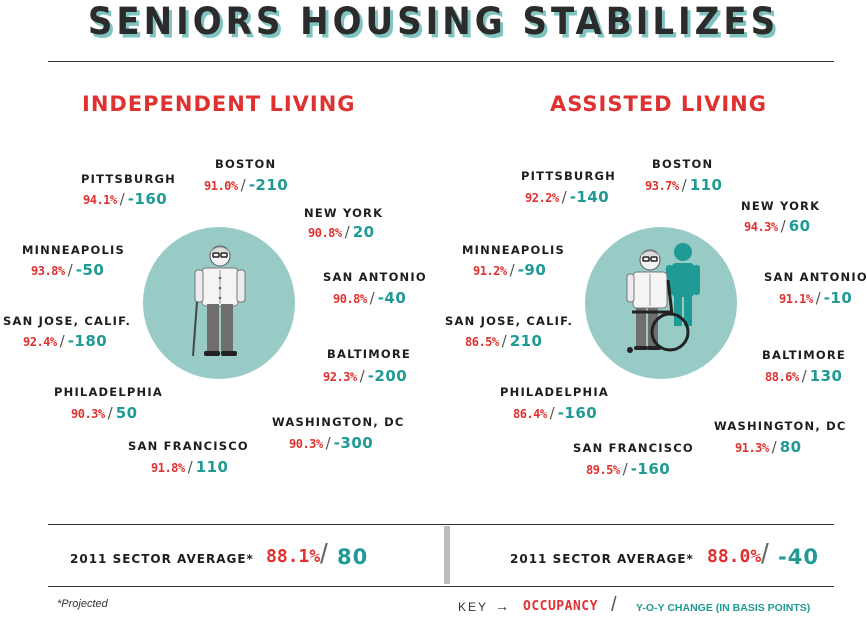 The image size is (867, 621). I want to click on city-stat: 91.8%/110, so click(190, 466).